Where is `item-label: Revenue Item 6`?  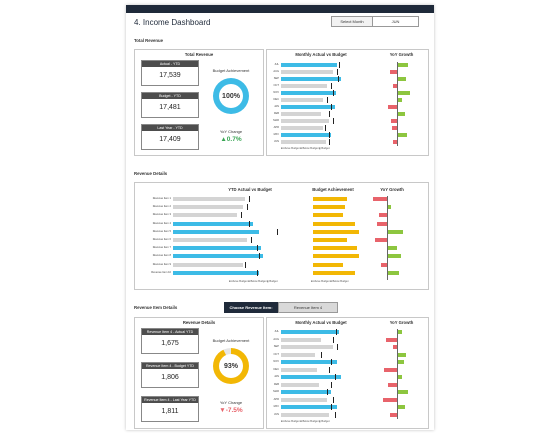
item-label: Revenue Item 6 is located at coordinates (161, 239).